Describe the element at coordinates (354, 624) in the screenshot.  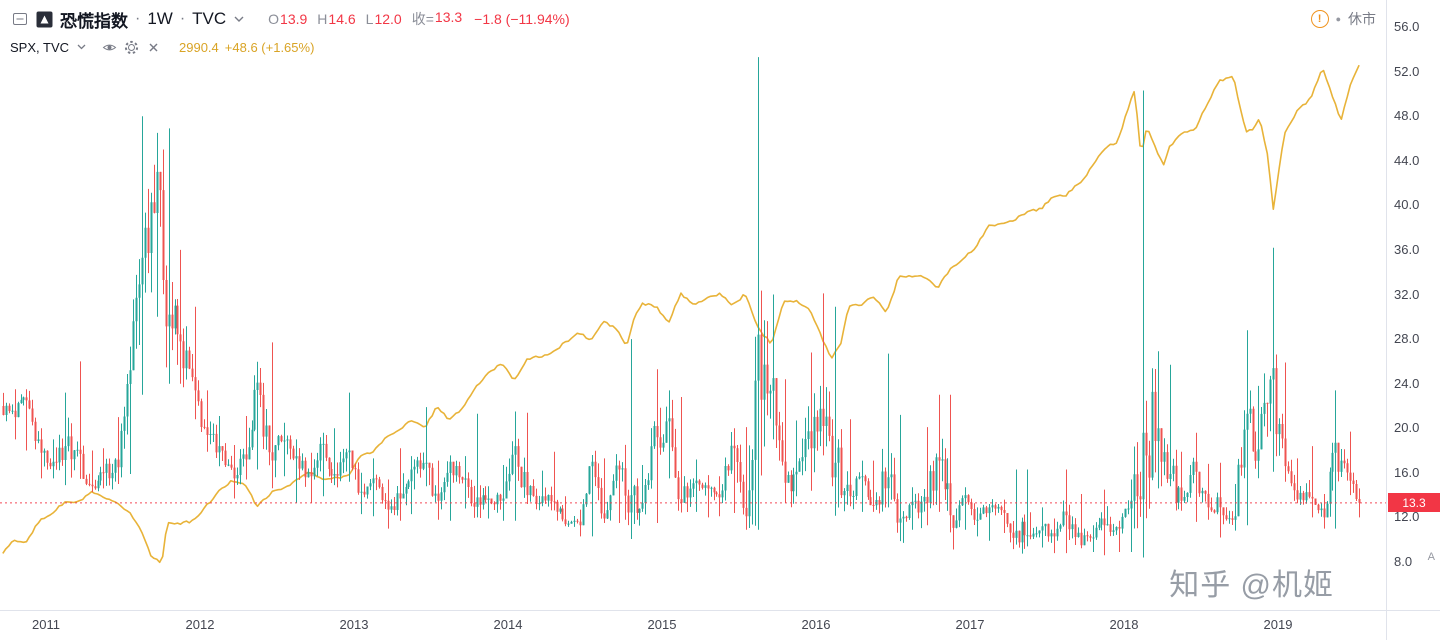
I see `year-tick-label: 2013` at that location.